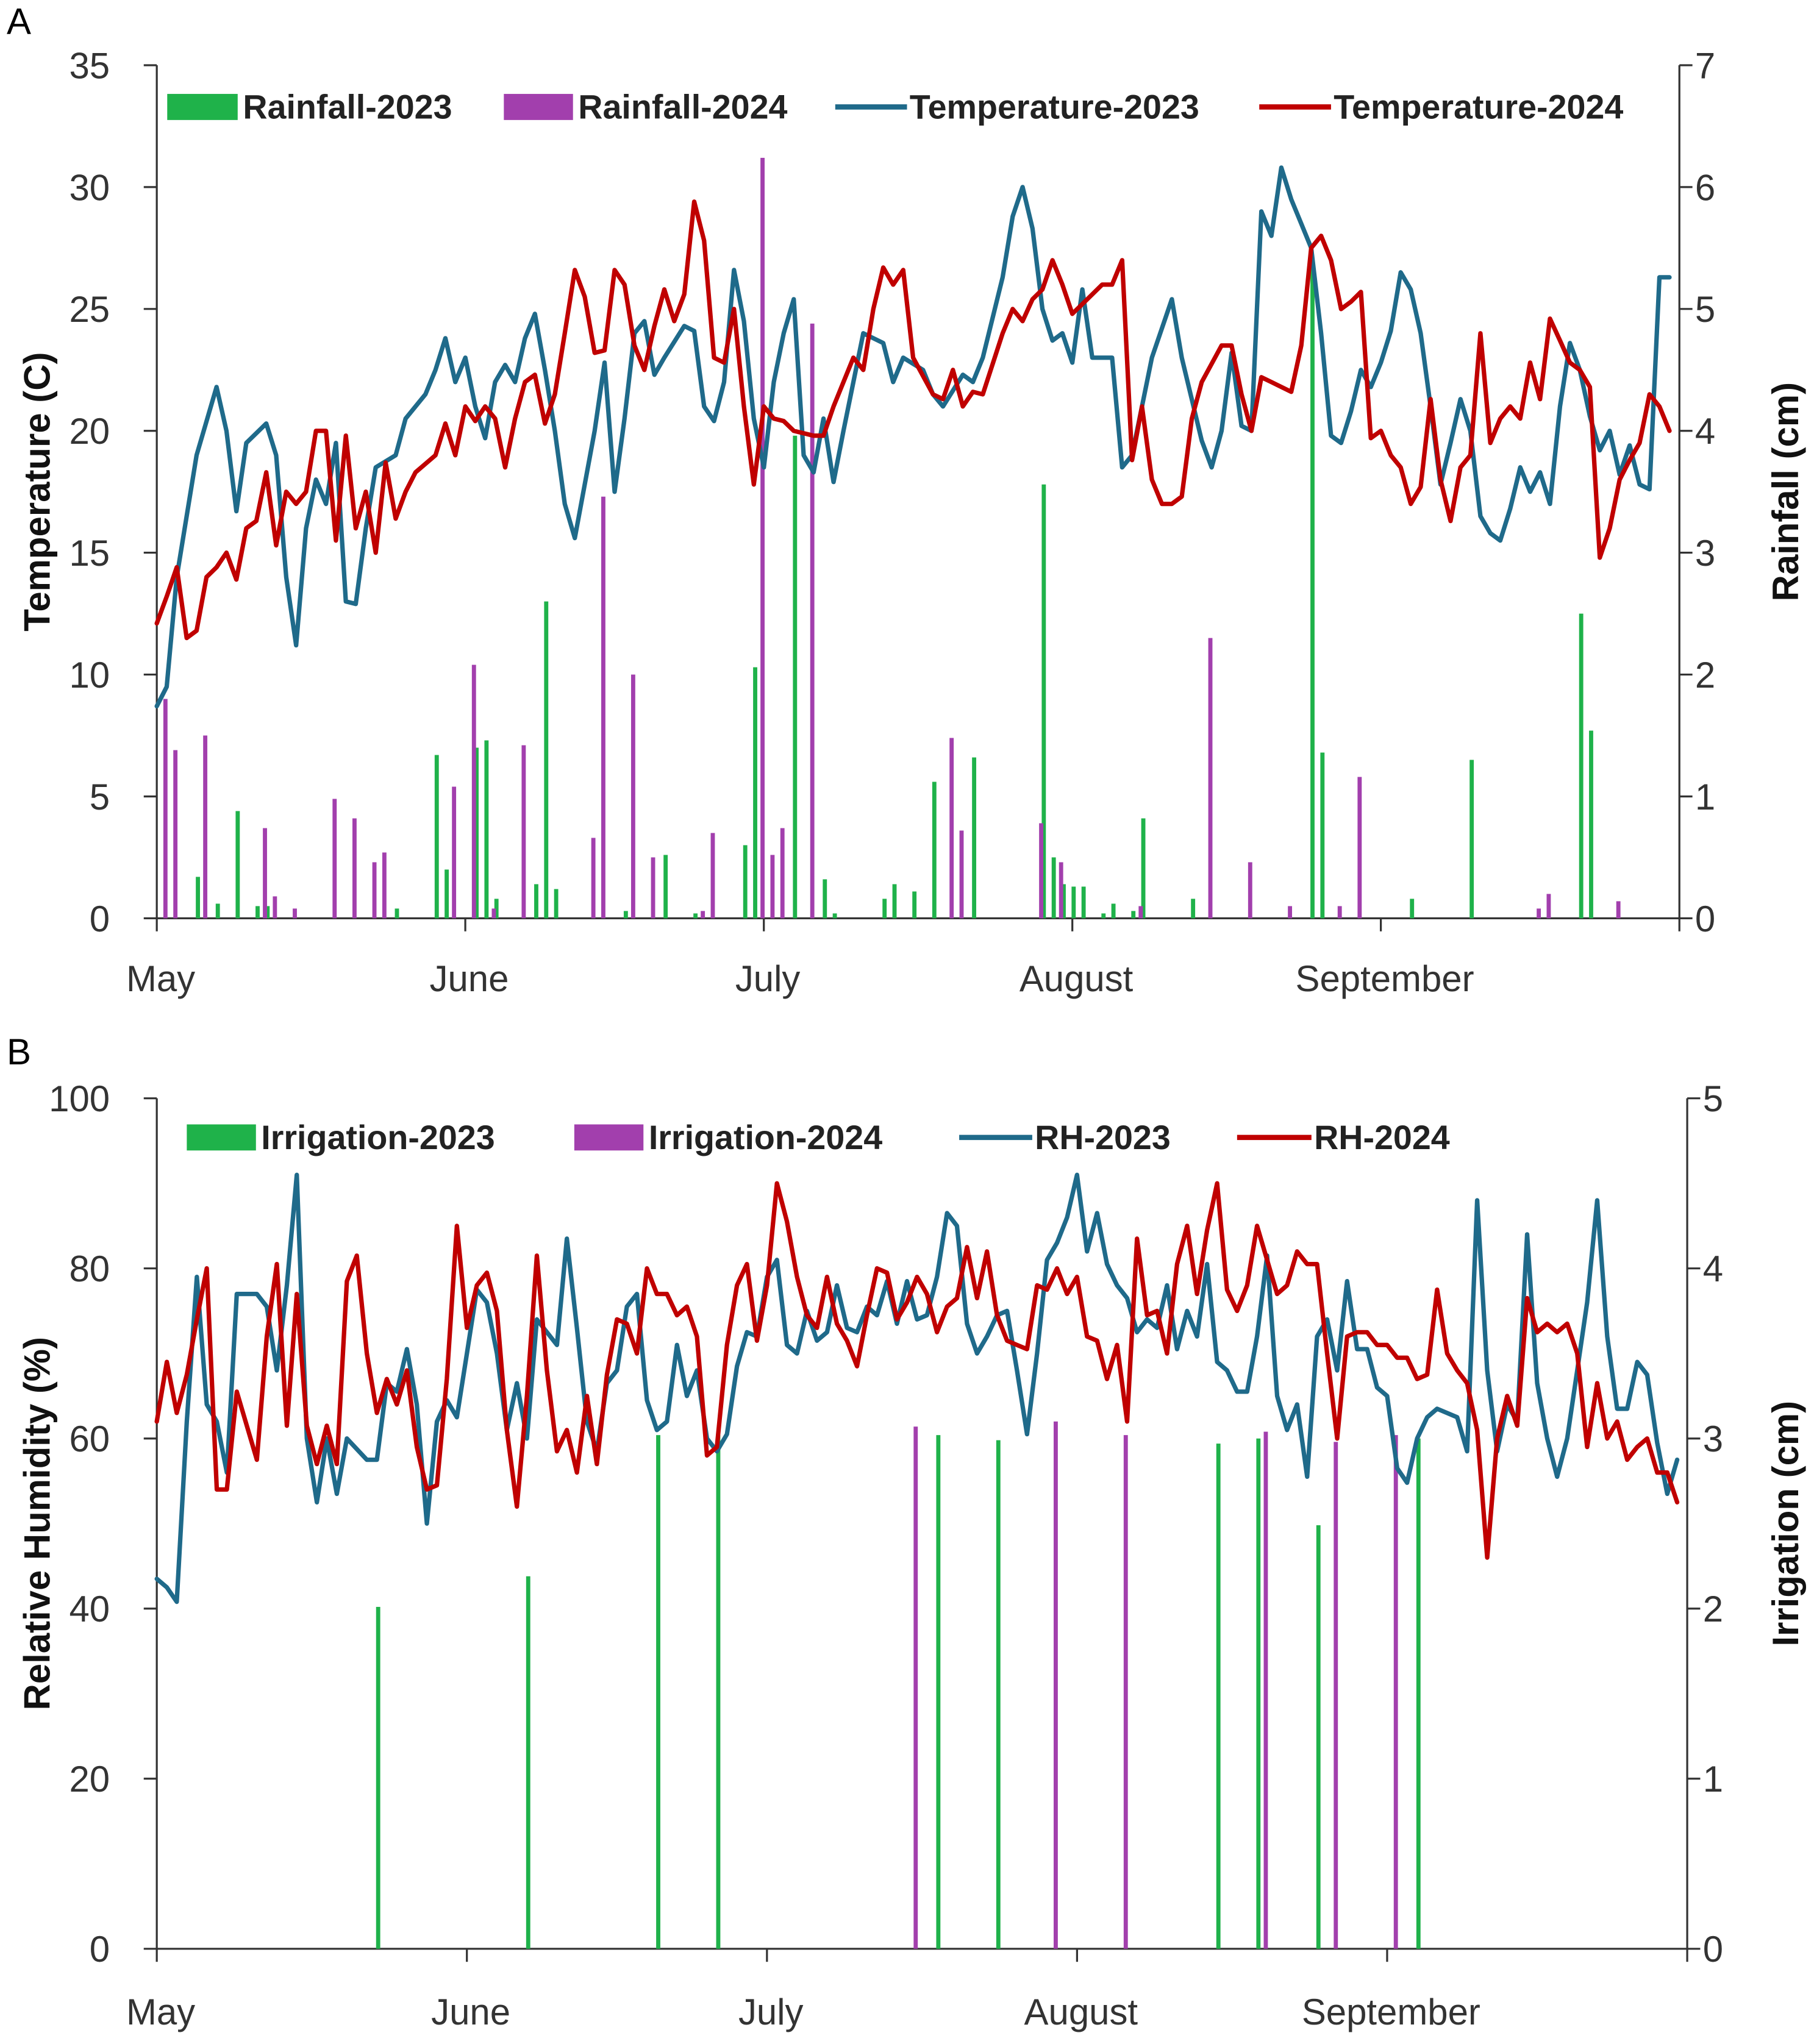 Image resolution: width=1814 pixels, height=2044 pixels. What do you see at coordinates (1705, 431) in the screenshot?
I see `right-tick-label: 4` at bounding box center [1705, 431].